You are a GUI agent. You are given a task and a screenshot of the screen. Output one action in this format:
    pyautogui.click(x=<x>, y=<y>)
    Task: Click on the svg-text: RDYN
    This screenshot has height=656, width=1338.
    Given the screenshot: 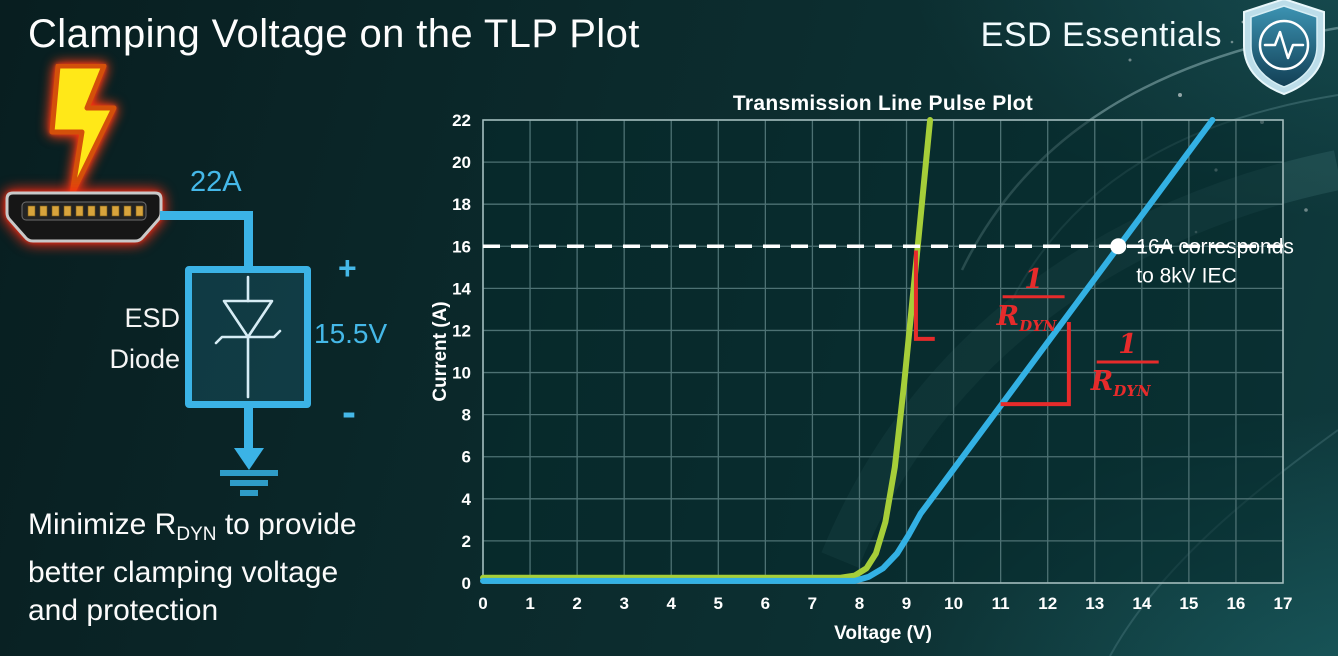 What is the action you would take?
    pyautogui.click(x=1121, y=383)
    